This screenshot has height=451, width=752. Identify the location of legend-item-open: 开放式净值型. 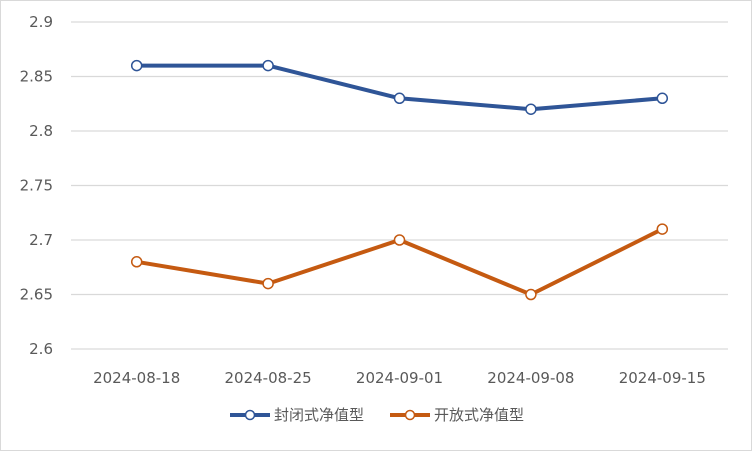
(456, 414).